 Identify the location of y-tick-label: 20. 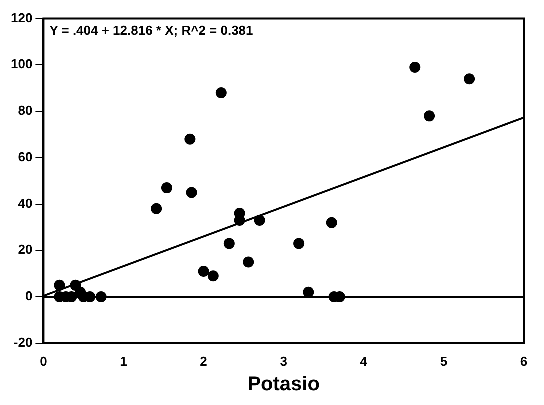
(25, 250).